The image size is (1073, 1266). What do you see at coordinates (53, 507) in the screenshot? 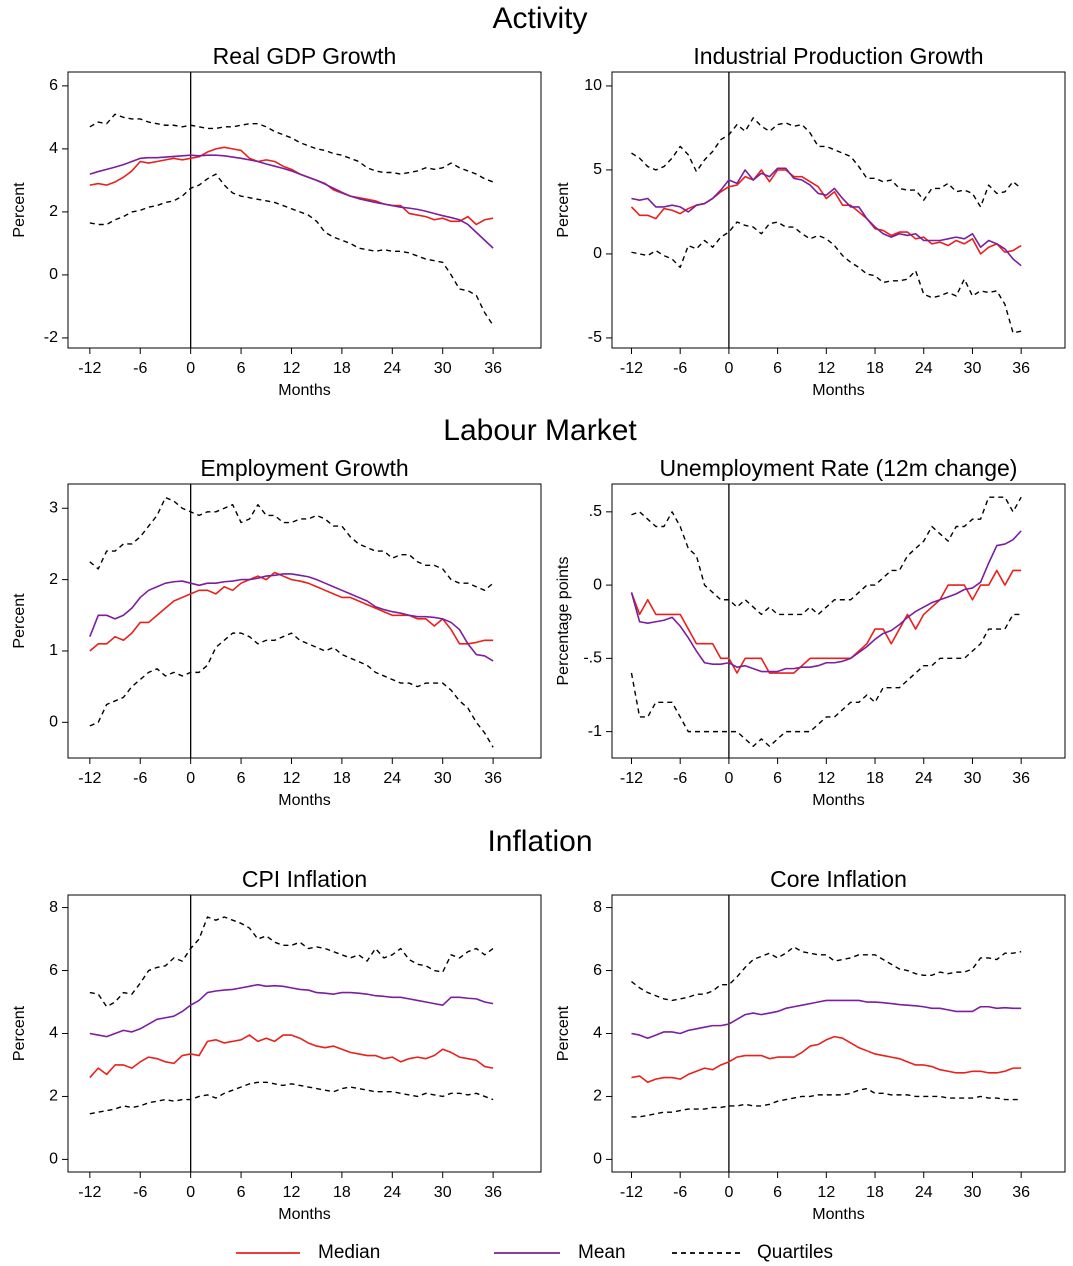
I see `y-tick-label: 3` at bounding box center [53, 507].